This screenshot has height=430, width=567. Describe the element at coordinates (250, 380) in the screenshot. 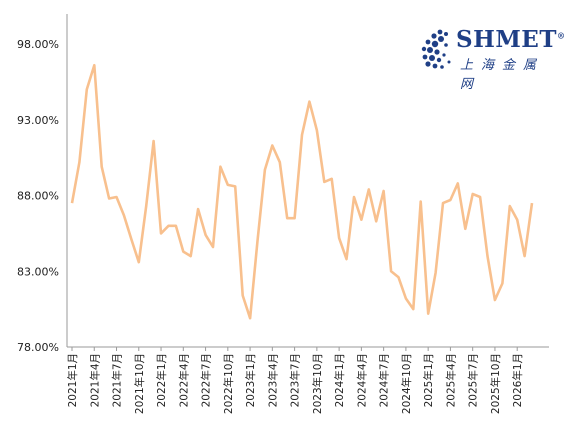

I see `x-tick-label: 2023年1月` at that location.